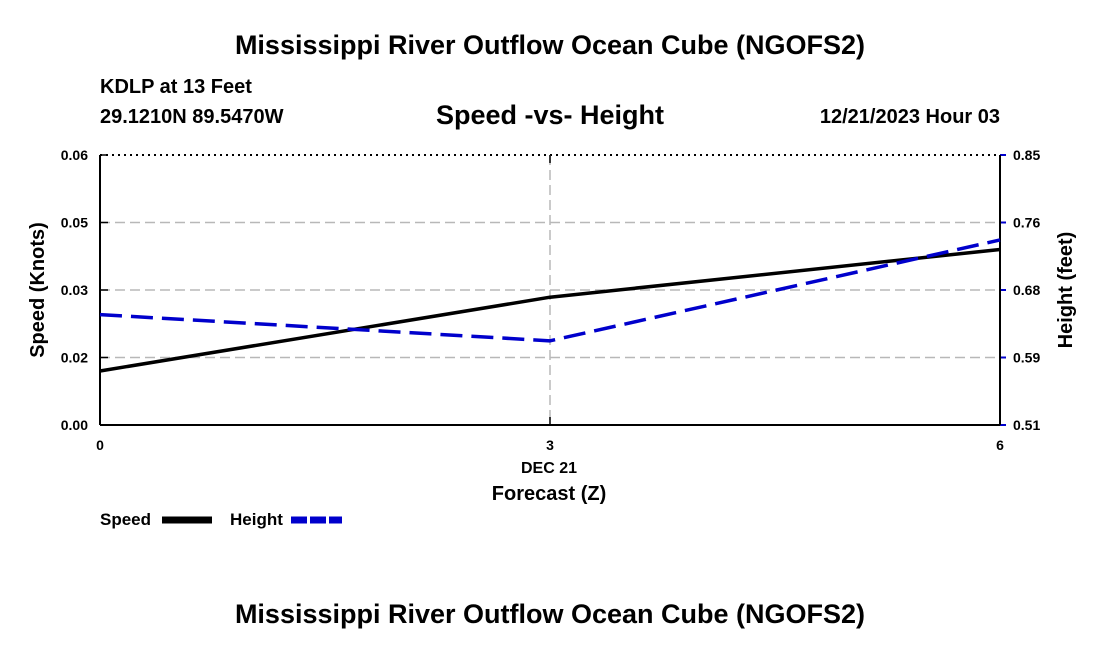 The image size is (1100, 650). What do you see at coordinates (909, 117) in the screenshot?
I see `forecast-datetime: 12/21/2023 Hour 03` at bounding box center [909, 117].